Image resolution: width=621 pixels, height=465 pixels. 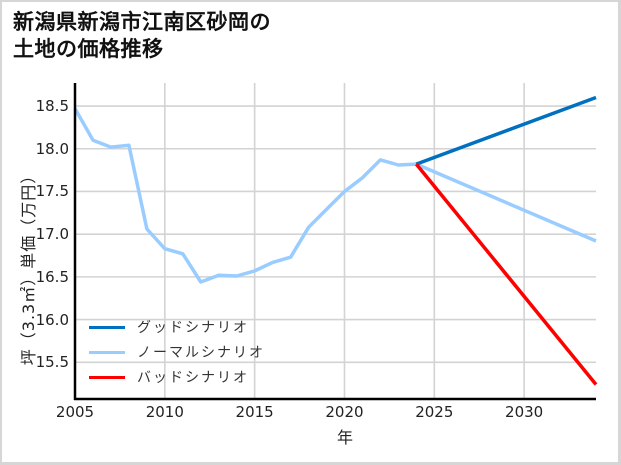 I want to click on legend-item-bad: バッドシナリオ, so click(x=169, y=377).